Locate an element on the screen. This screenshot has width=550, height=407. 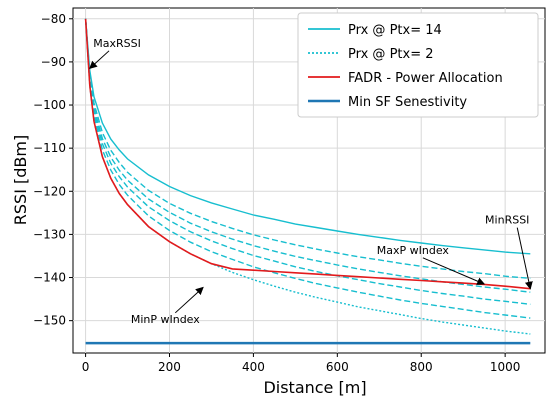
annotation-label-1: MinP wIndex is located at coordinates (165, 319).